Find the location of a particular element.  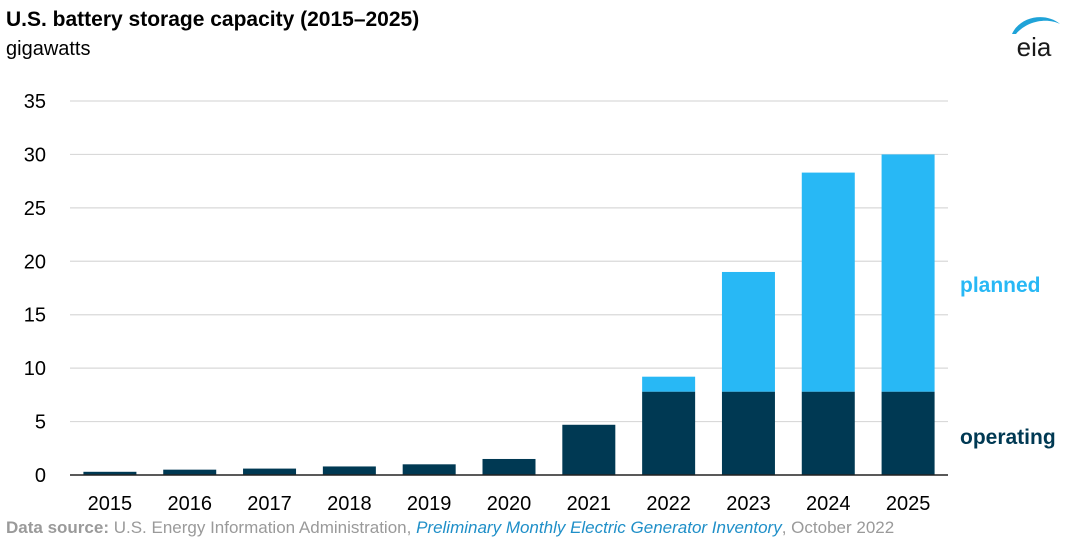

eia-logo: eia is located at coordinates (1036, 39).